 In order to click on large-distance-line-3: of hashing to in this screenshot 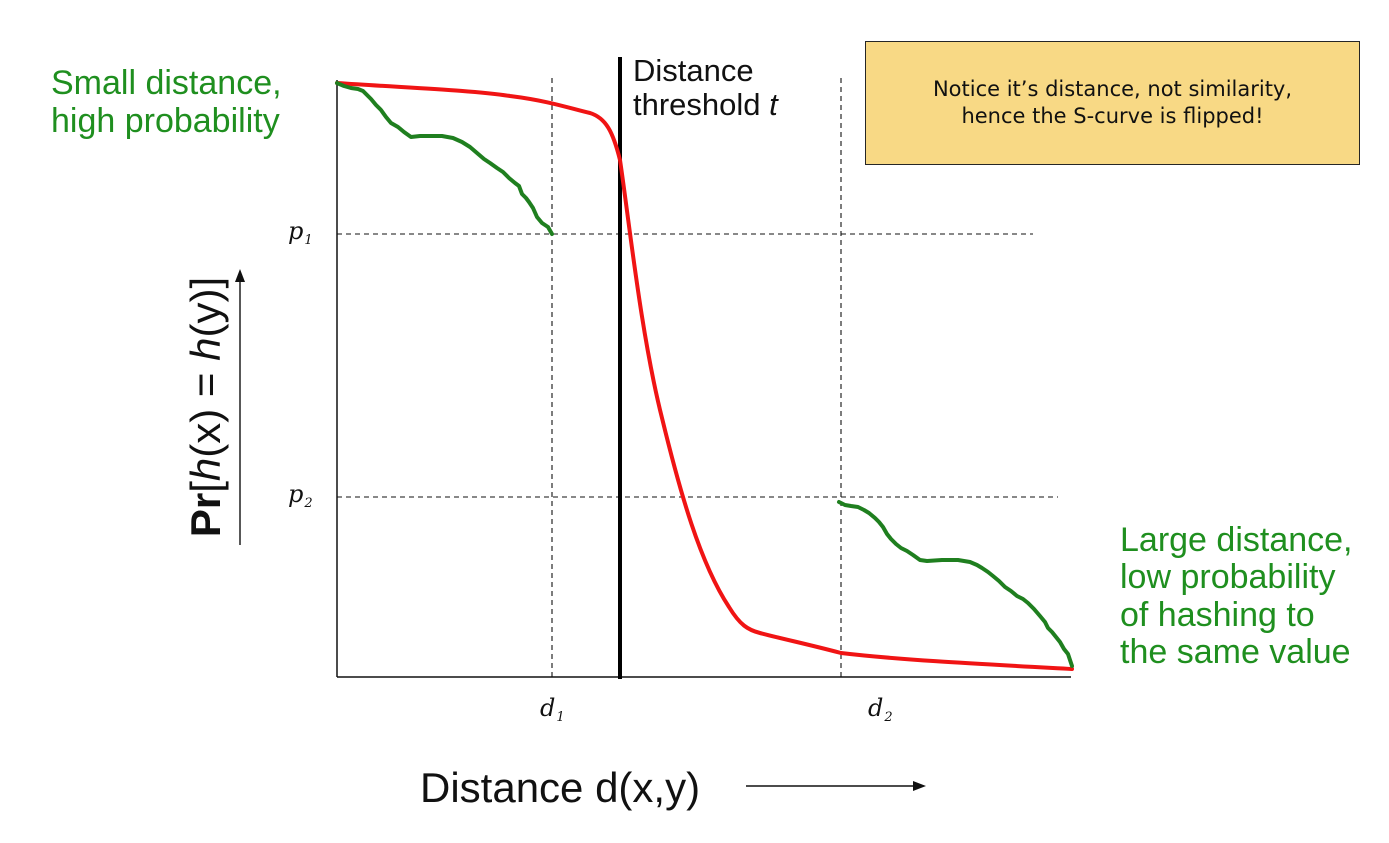, I will do `click(1217, 614)`.